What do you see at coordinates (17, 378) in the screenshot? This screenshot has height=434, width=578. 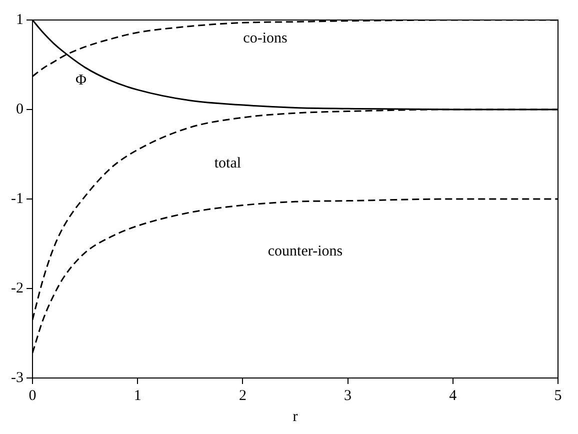 I see `y-tick-label: -3` at bounding box center [17, 378].